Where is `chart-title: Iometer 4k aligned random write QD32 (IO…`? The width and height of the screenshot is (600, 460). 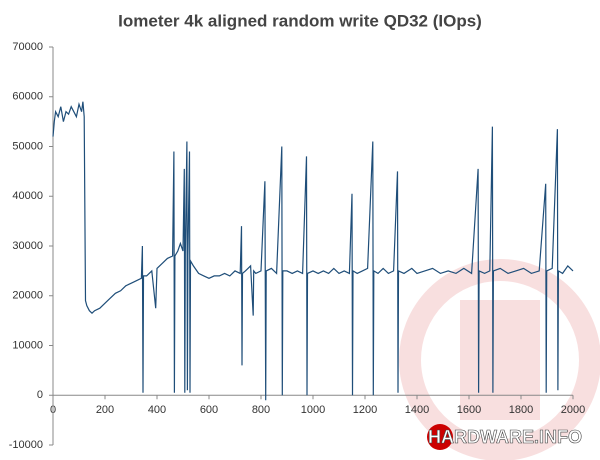
chart-title: Iometer 4k aligned random write QD32 (IO… is located at coordinates (300, 20).